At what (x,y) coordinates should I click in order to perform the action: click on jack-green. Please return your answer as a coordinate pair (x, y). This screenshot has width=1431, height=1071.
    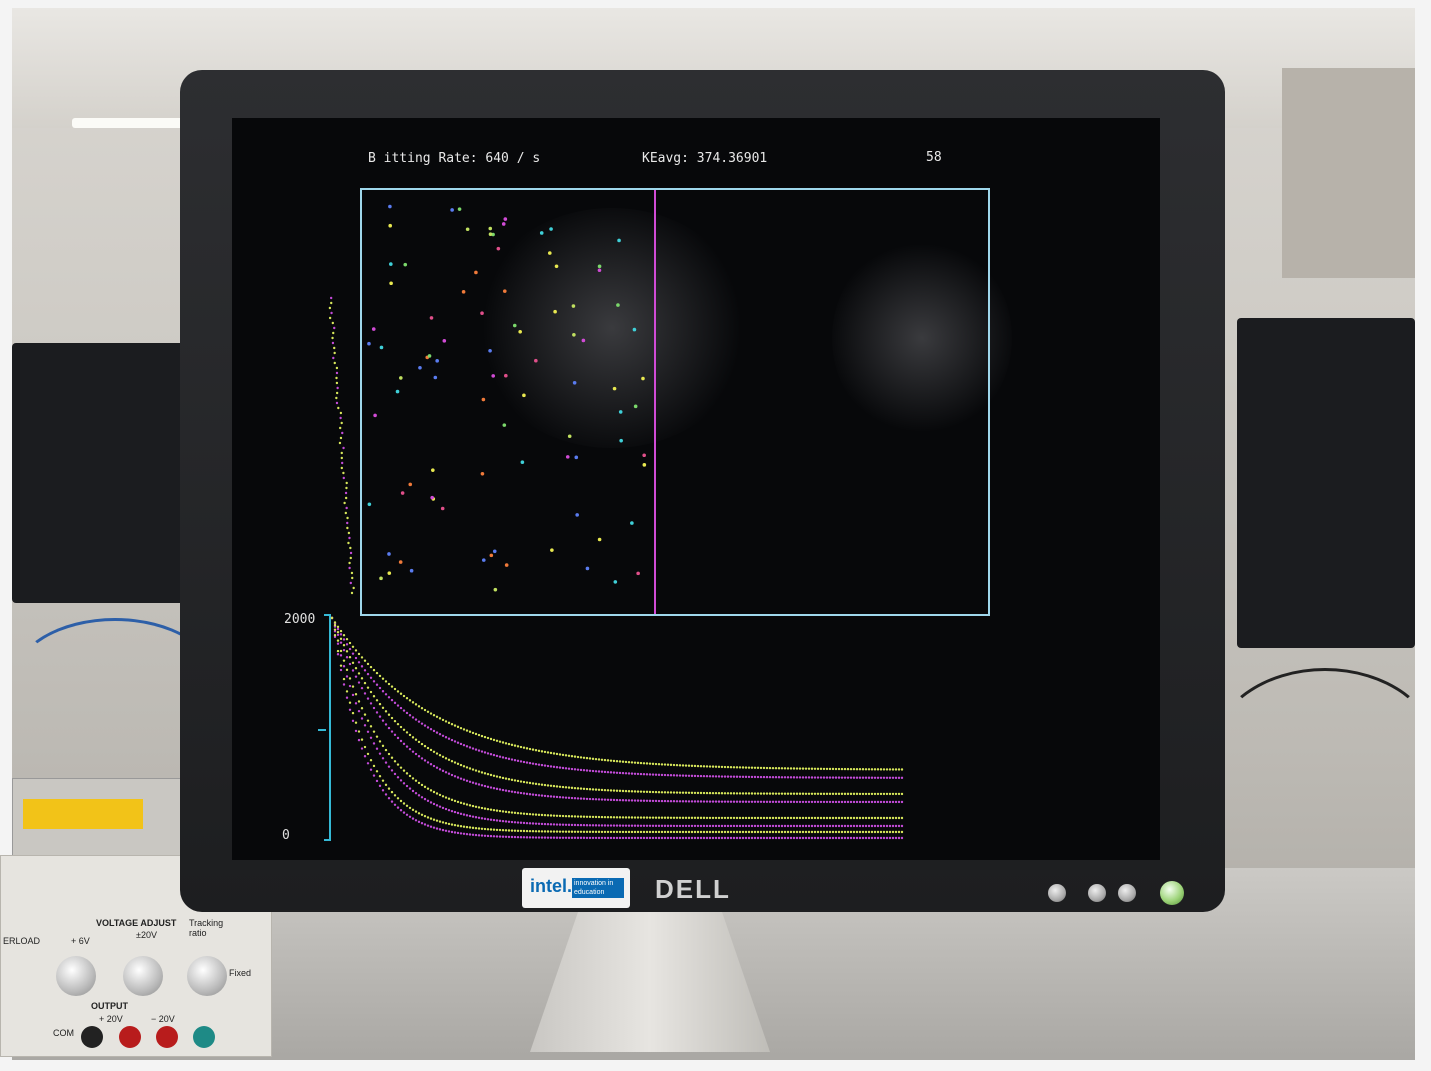
    Looking at the image, I should click on (204, 1037).